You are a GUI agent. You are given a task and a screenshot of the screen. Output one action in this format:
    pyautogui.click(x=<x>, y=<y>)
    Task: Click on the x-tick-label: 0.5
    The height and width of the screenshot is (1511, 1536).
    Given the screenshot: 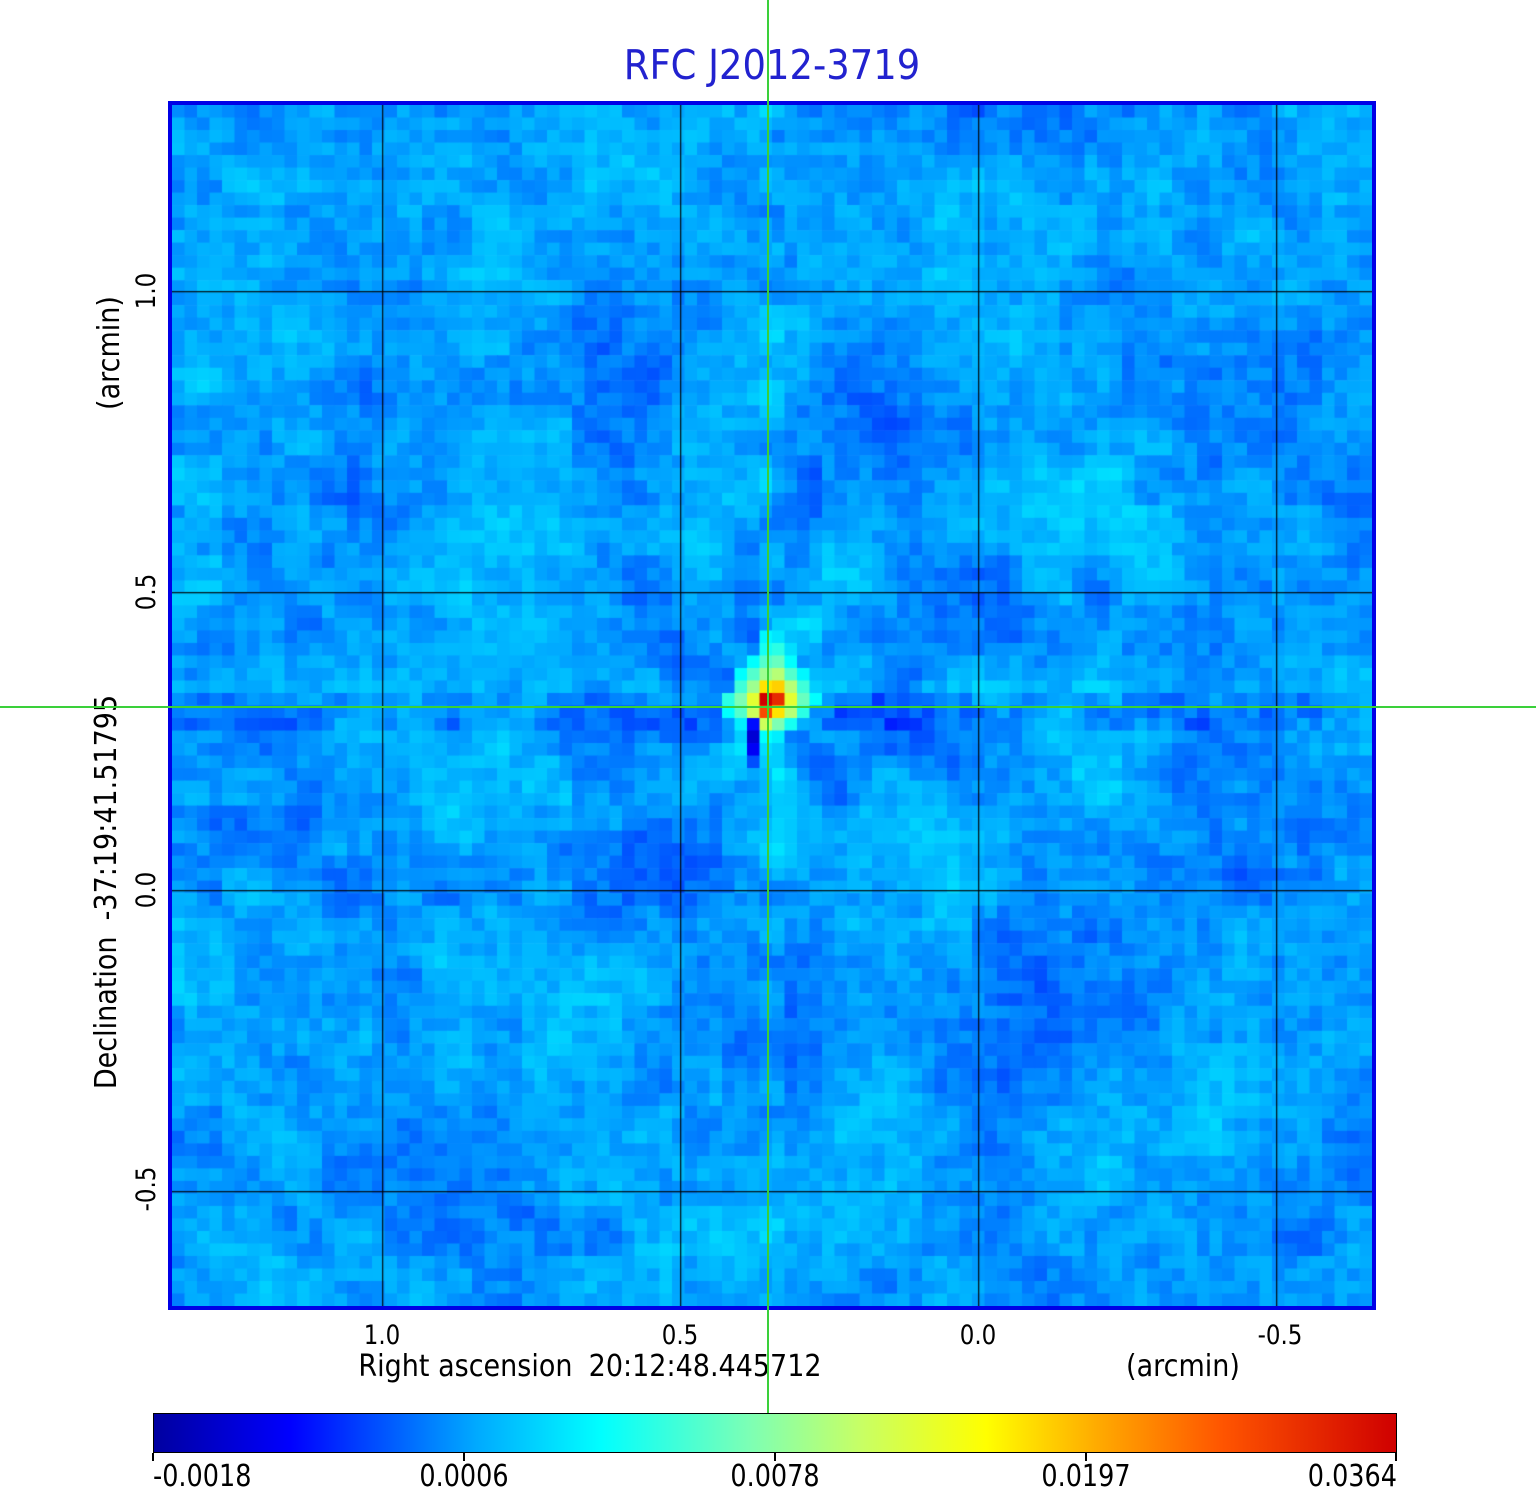 What is the action you would take?
    pyautogui.click(x=680, y=1335)
    